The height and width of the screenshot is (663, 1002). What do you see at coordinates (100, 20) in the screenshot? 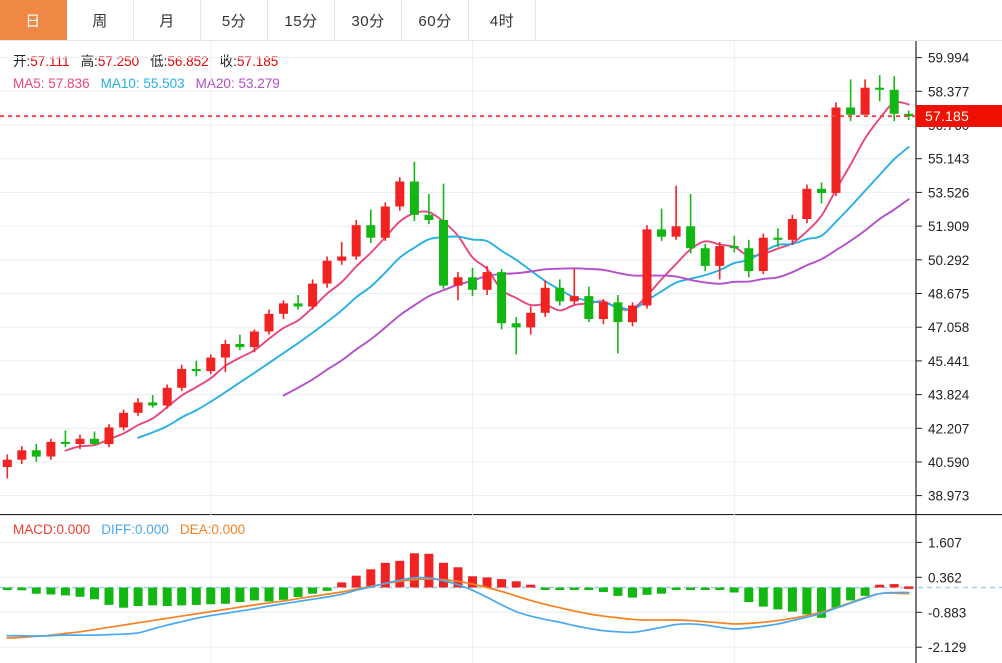
I see `period-tab-1: 周` at bounding box center [100, 20].